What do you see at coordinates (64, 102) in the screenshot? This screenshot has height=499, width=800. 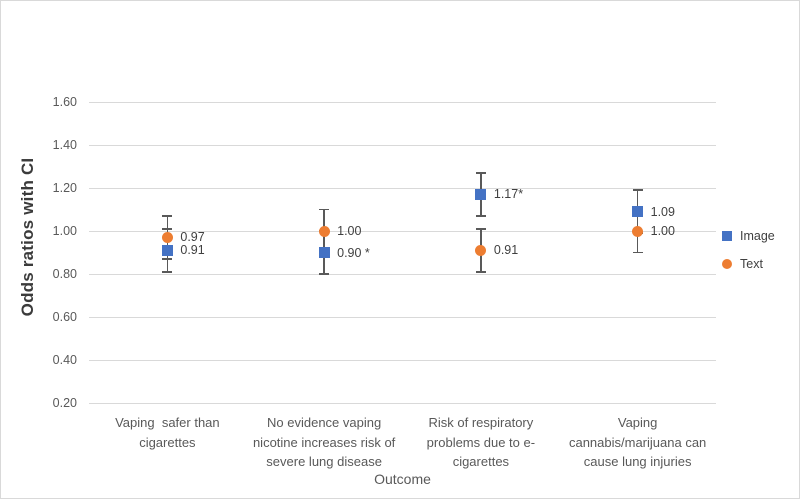 I see `y-axis-tick-label: 1.60` at bounding box center [64, 102].